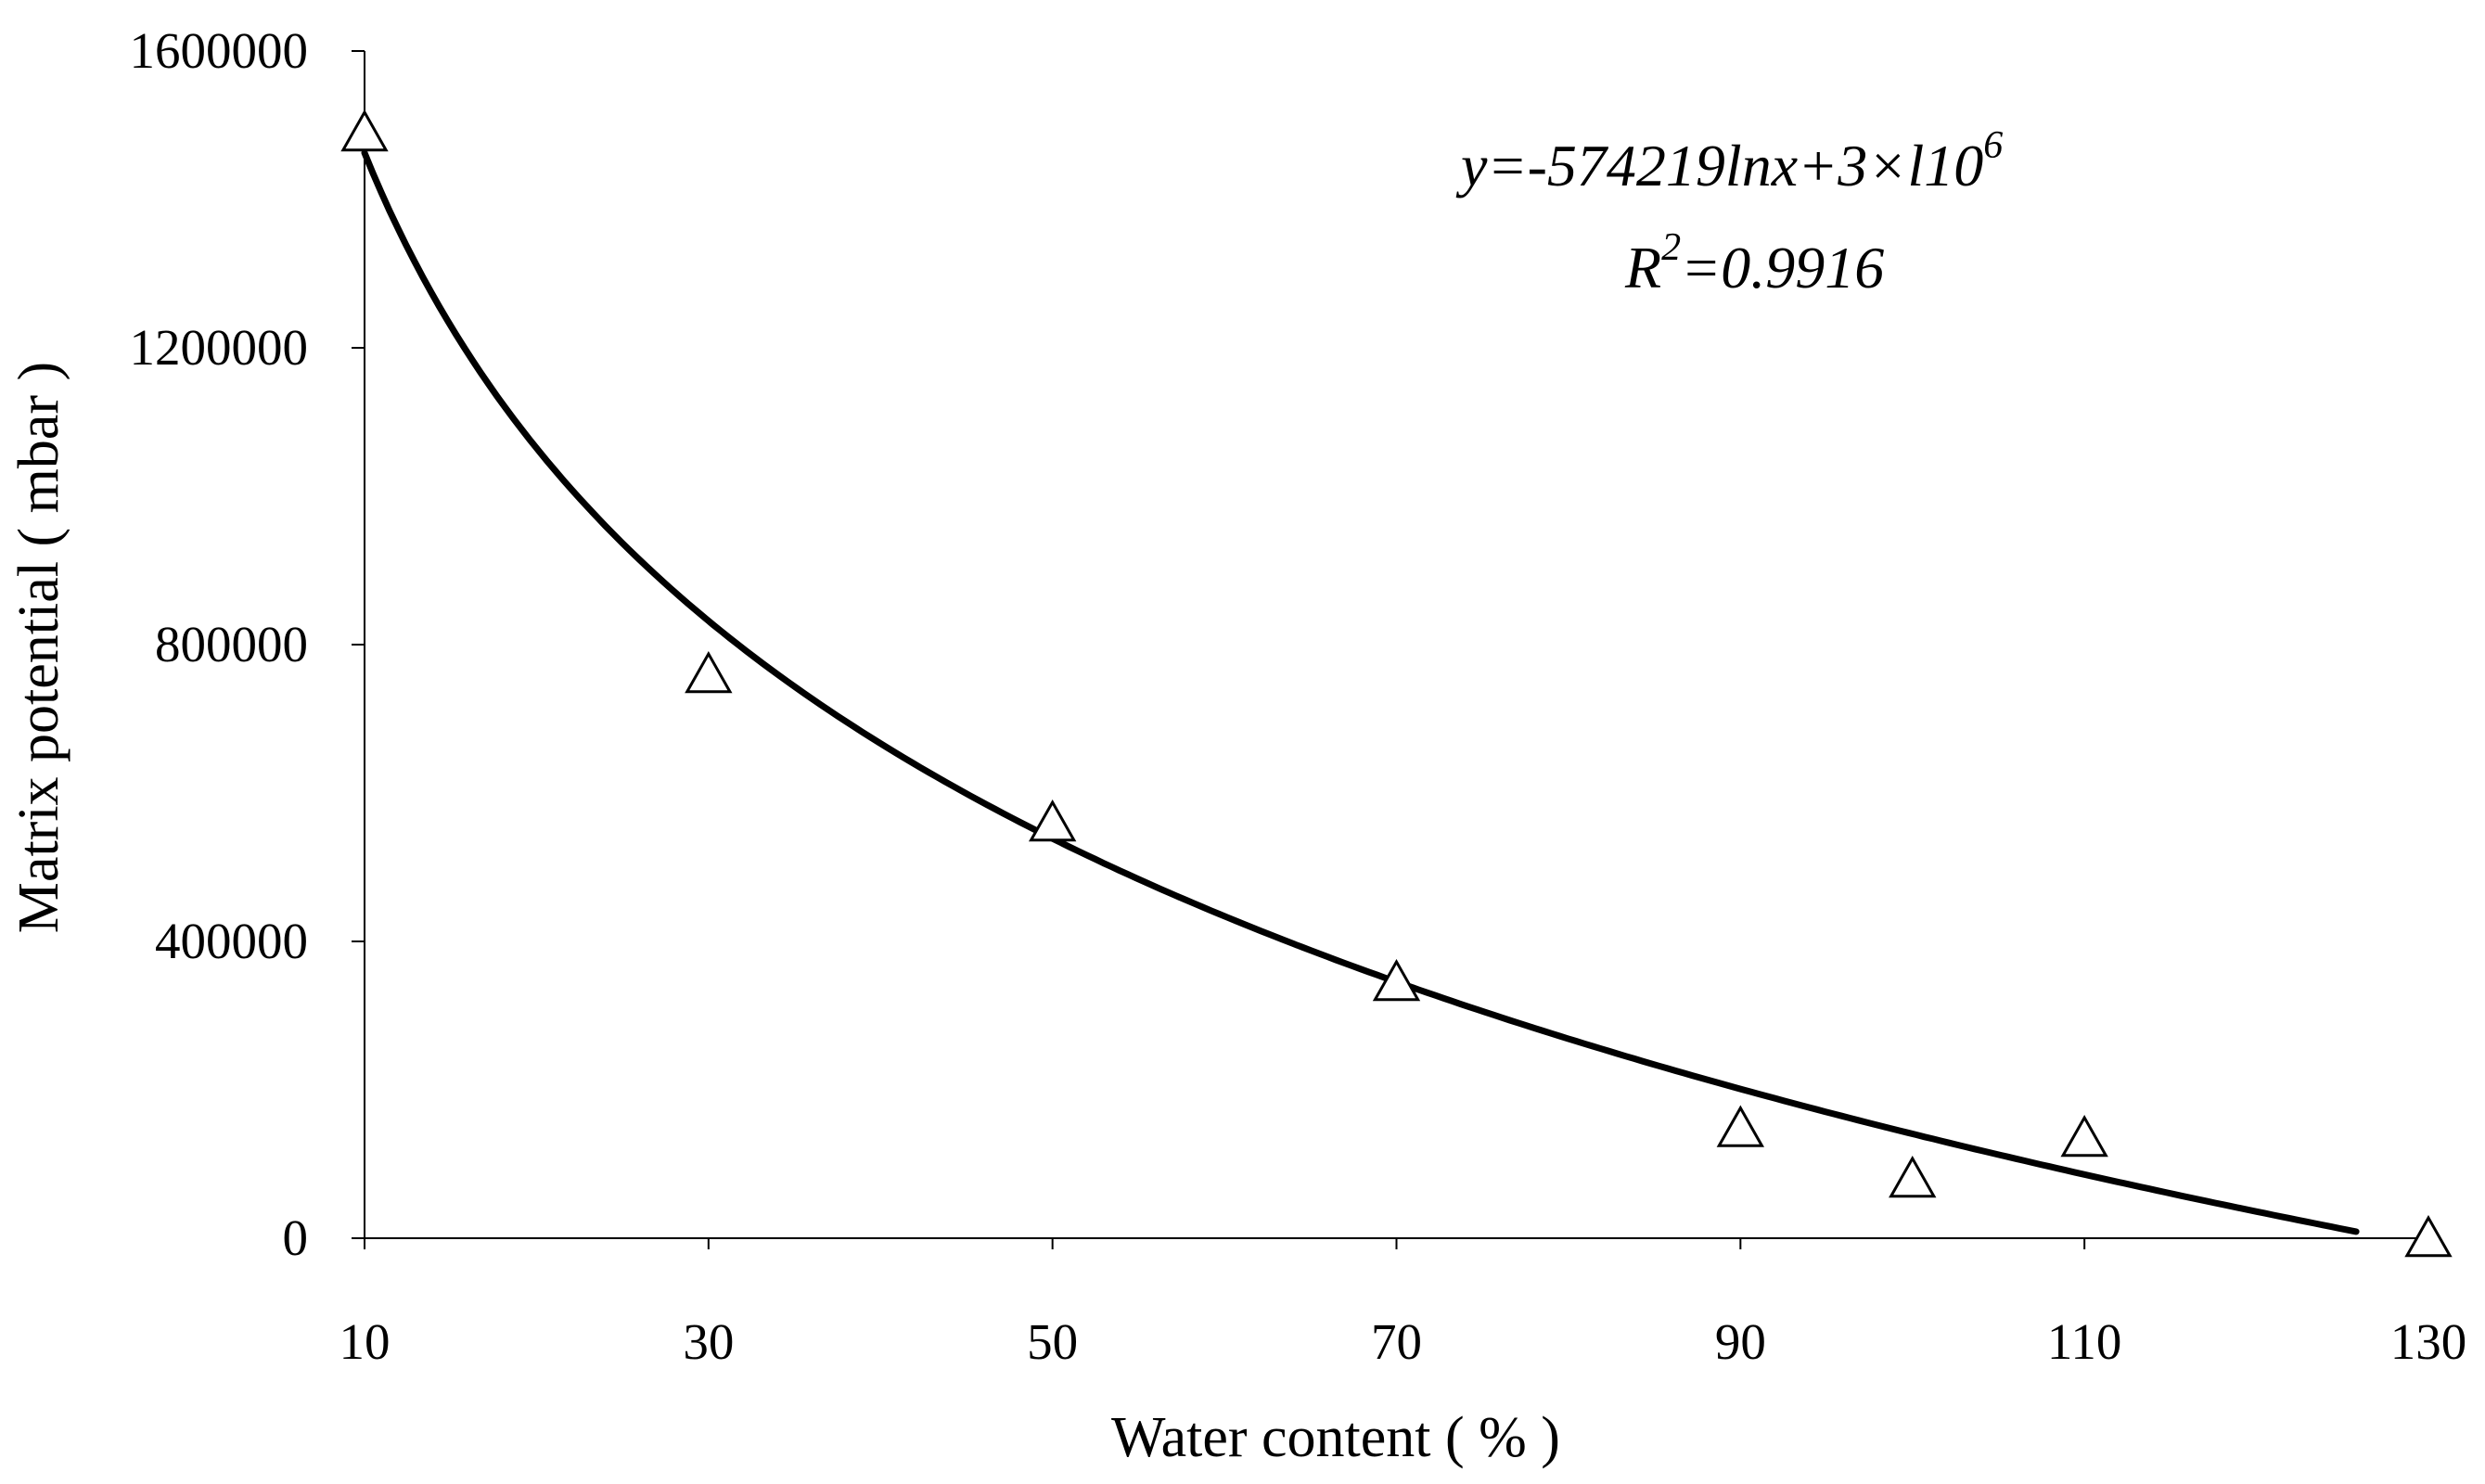  Describe the element at coordinates (38, 647) in the screenshot. I see `y-axis-title: Matrix potential ( mbar )` at that location.